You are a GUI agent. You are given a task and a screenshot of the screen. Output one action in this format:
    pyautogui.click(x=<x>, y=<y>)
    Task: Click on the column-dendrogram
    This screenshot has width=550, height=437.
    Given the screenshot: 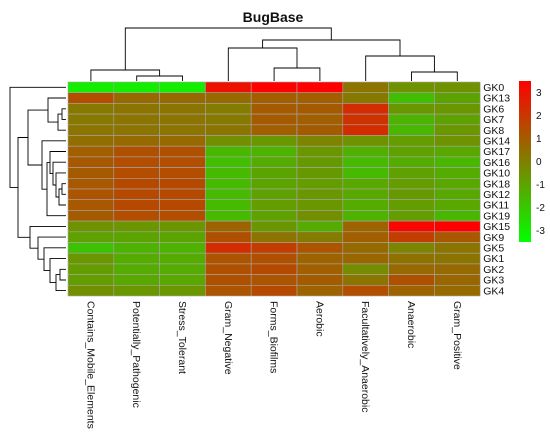 What is the action you would take?
    pyautogui.click(x=274, y=54)
    